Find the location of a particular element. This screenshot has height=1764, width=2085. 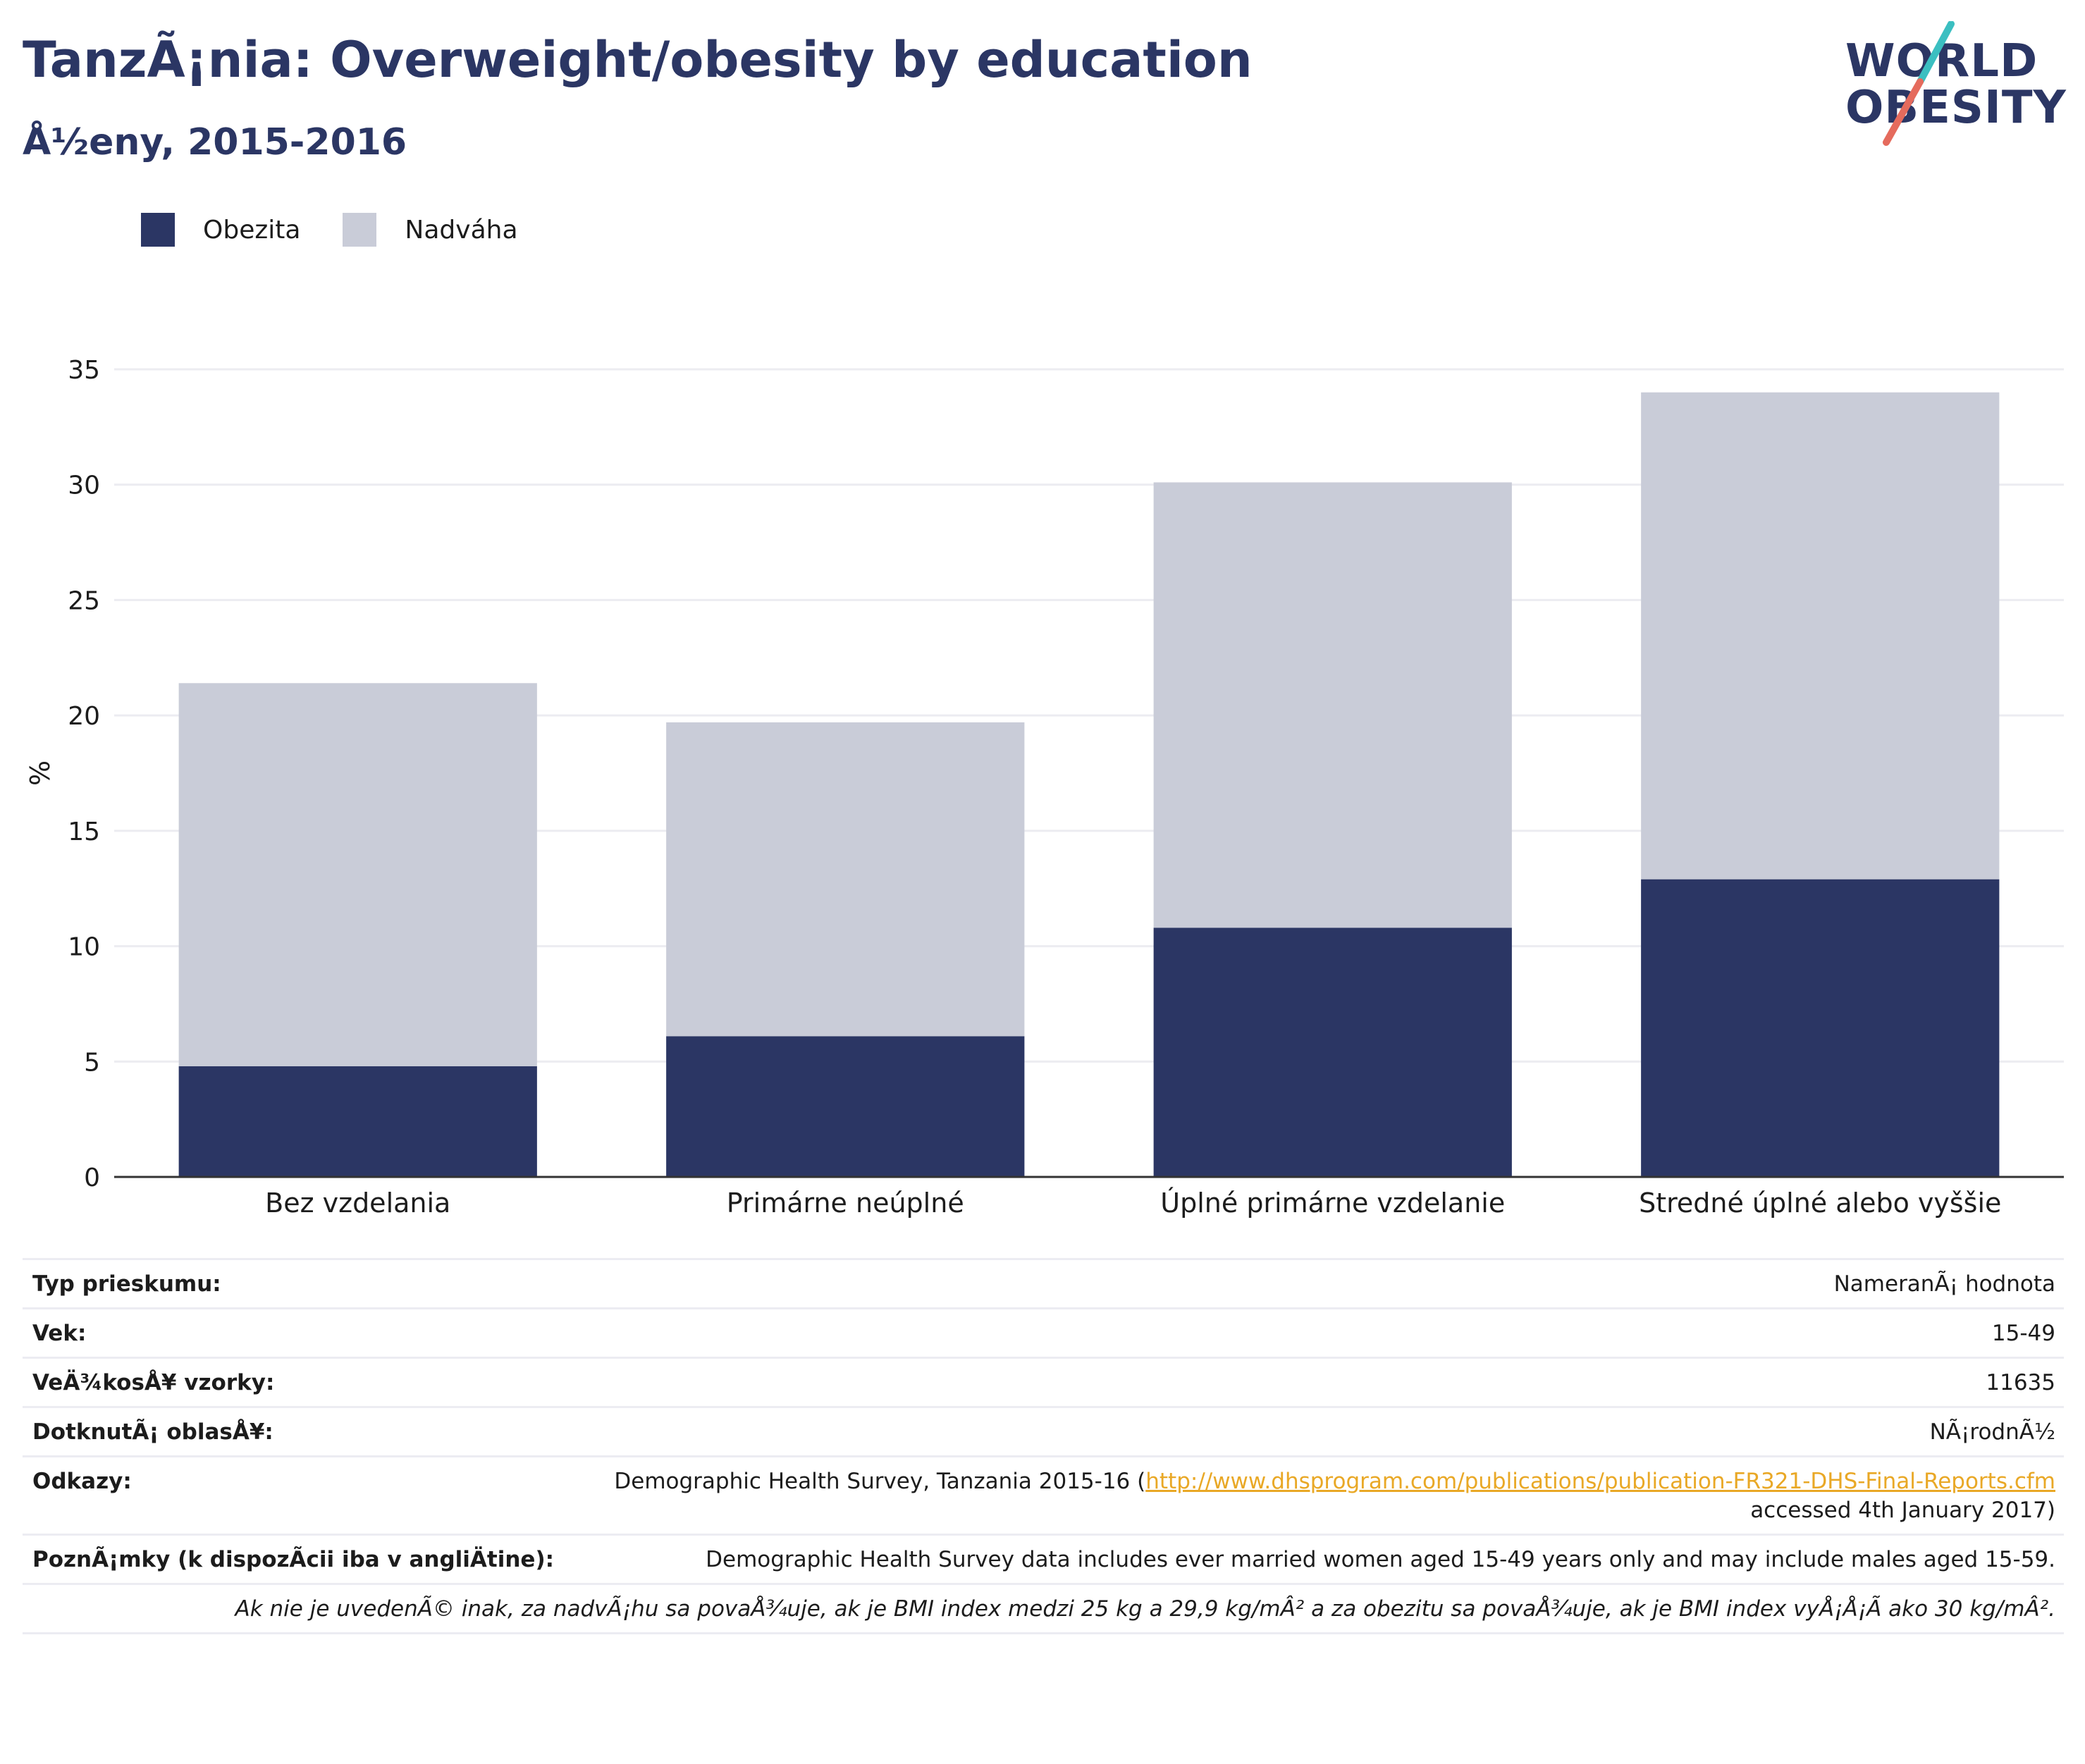

y-tick-label: 35 is located at coordinates (84, 370).